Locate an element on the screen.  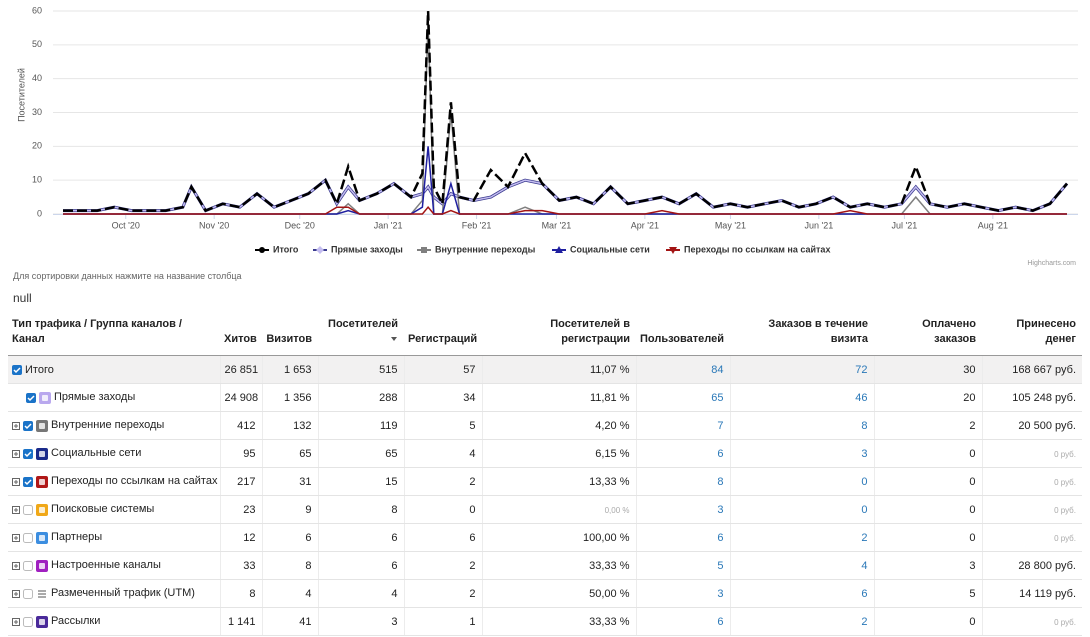
table-cell: 84 is located at coordinates (682, 369).